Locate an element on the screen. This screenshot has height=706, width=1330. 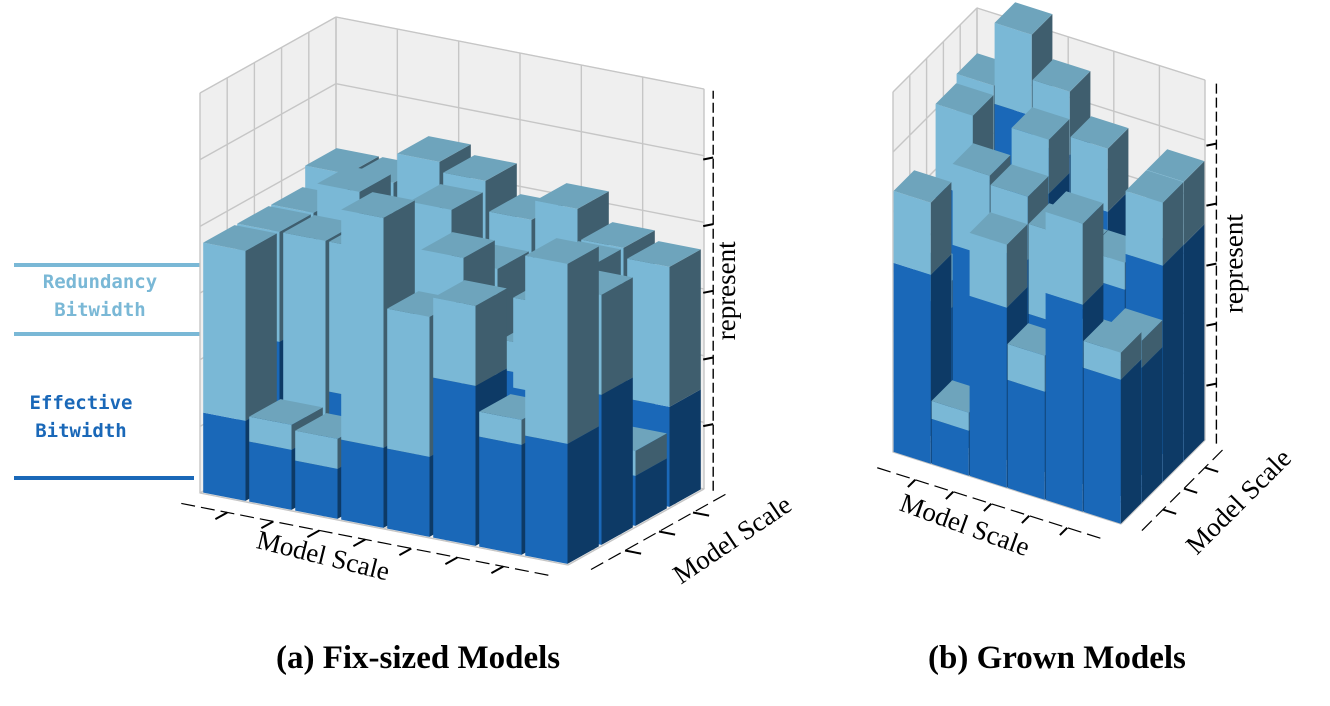
legend-redundancy-bottom-line is located at coordinates (111, 334).